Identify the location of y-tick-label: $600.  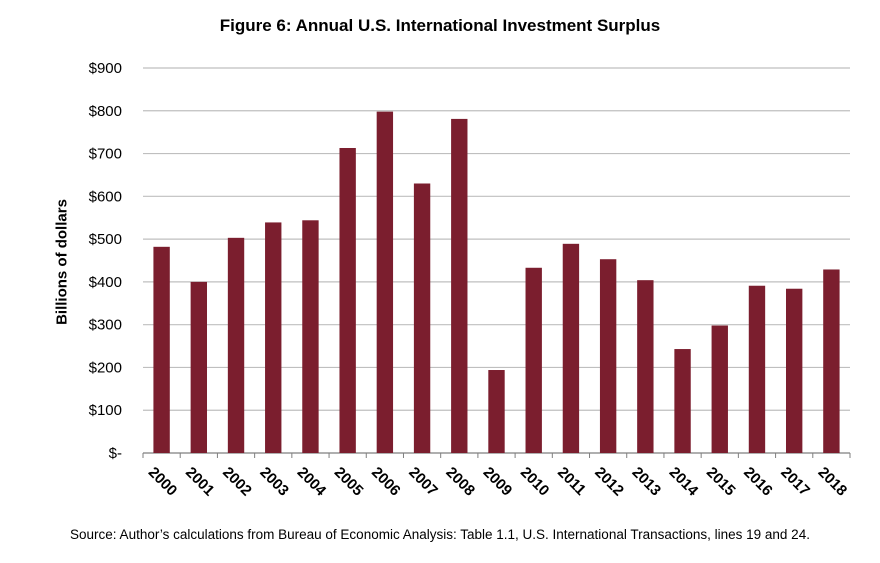
(105, 196).